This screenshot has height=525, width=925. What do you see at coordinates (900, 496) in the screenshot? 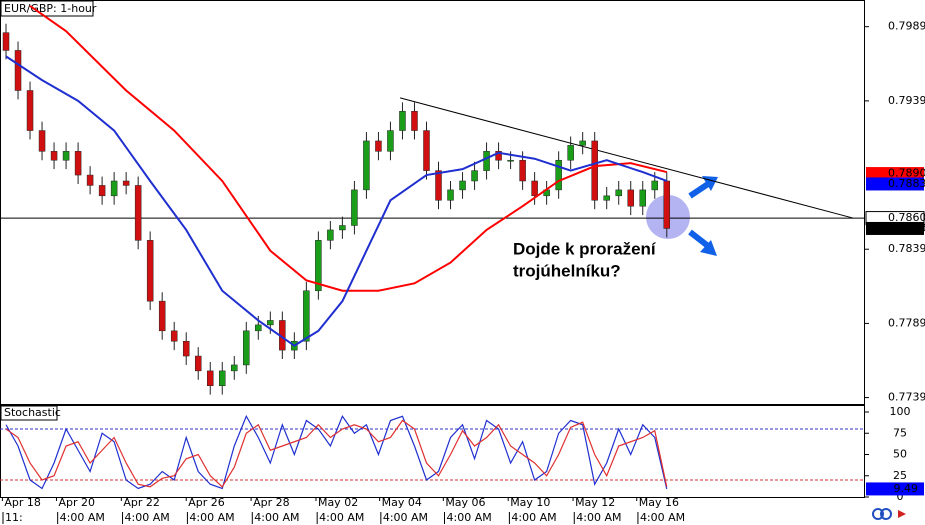
I see `y-tick-label: 0` at bounding box center [900, 496].